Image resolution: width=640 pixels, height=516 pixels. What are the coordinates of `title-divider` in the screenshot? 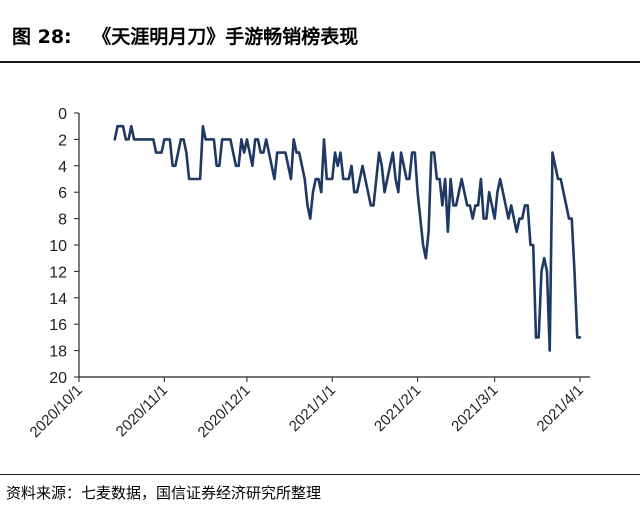 It's located at (320, 62).